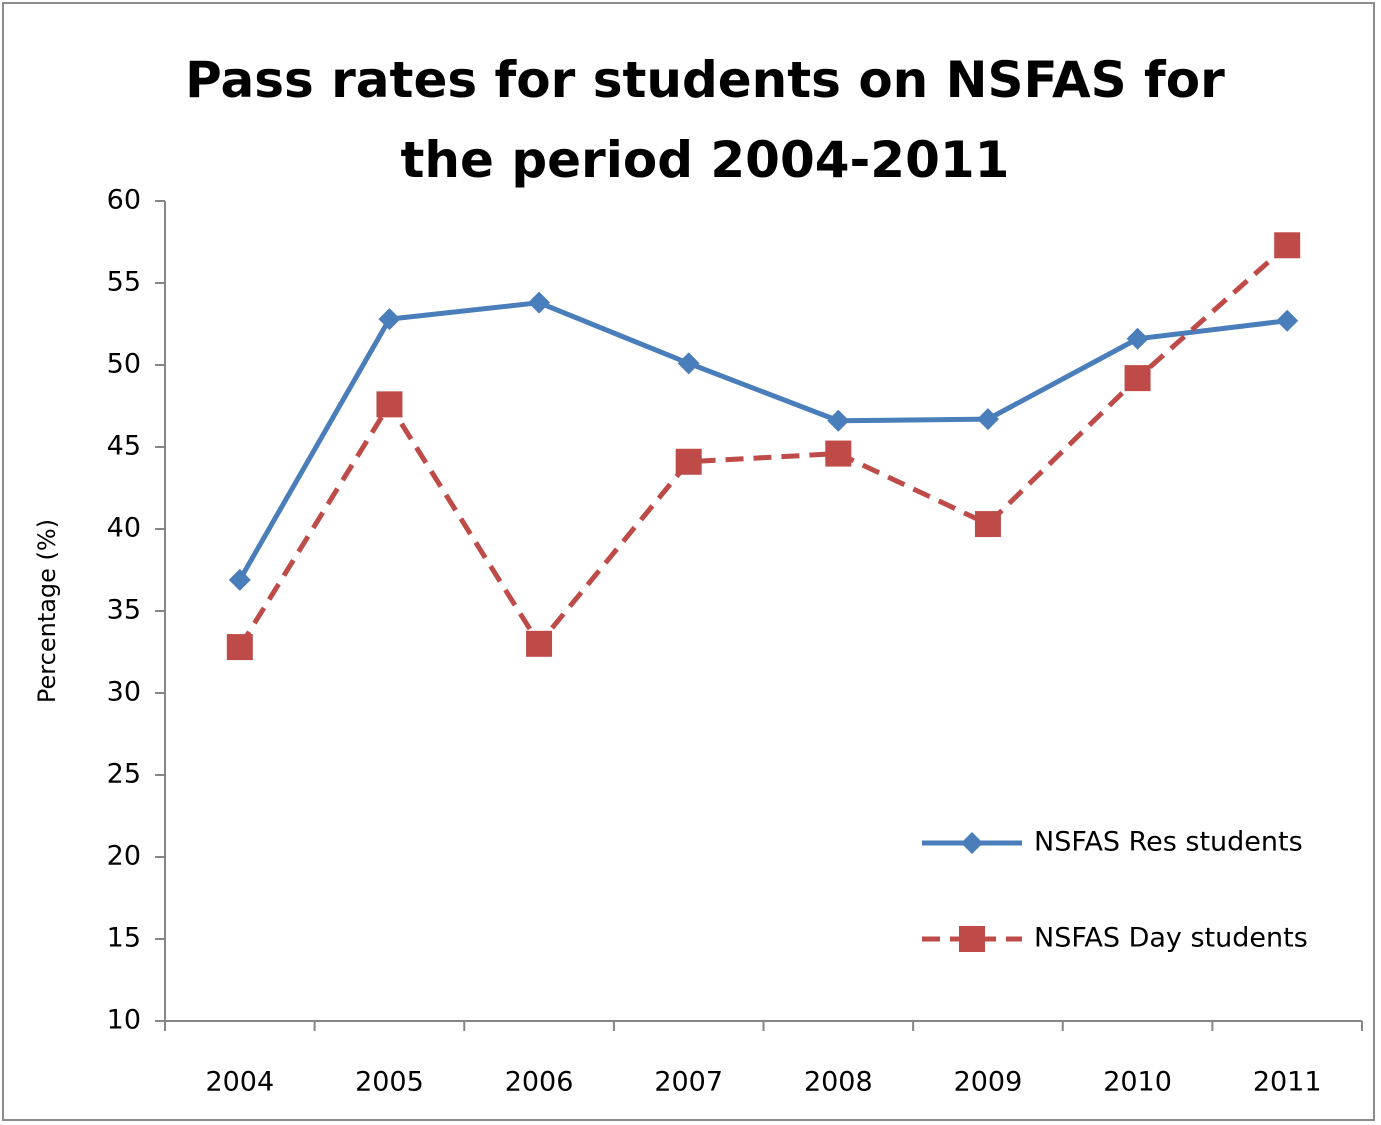  I want to click on y-tick-label: 35, so click(124, 610).